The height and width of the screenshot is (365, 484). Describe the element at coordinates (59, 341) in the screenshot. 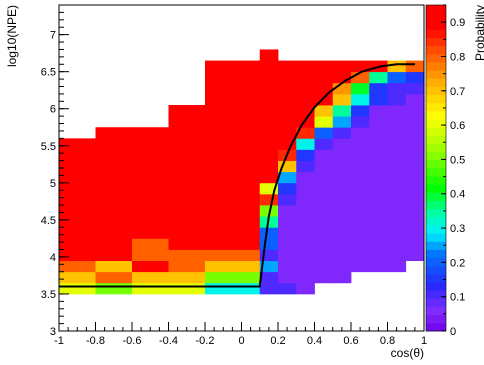

I see `x-tick-label: -1` at that location.